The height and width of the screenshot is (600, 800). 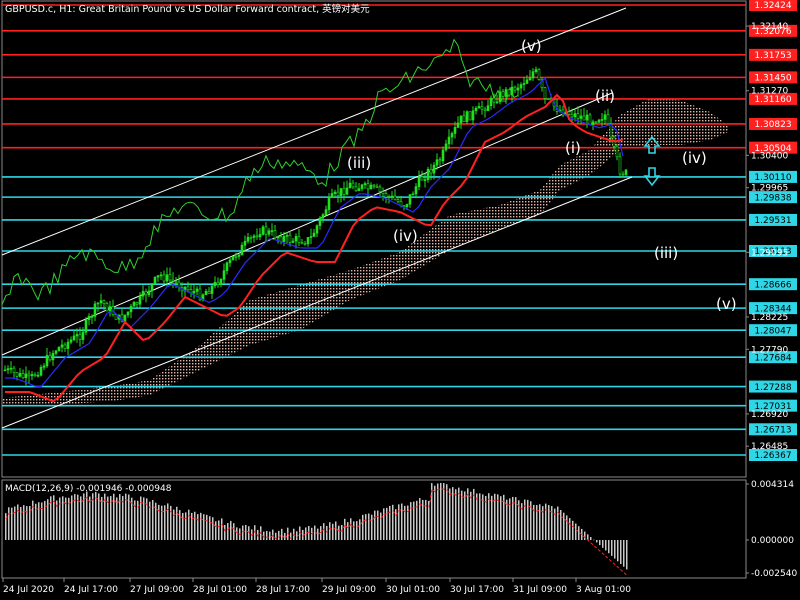 I want to click on time-label-7: 30 Jul 17:00, so click(x=477, y=590).